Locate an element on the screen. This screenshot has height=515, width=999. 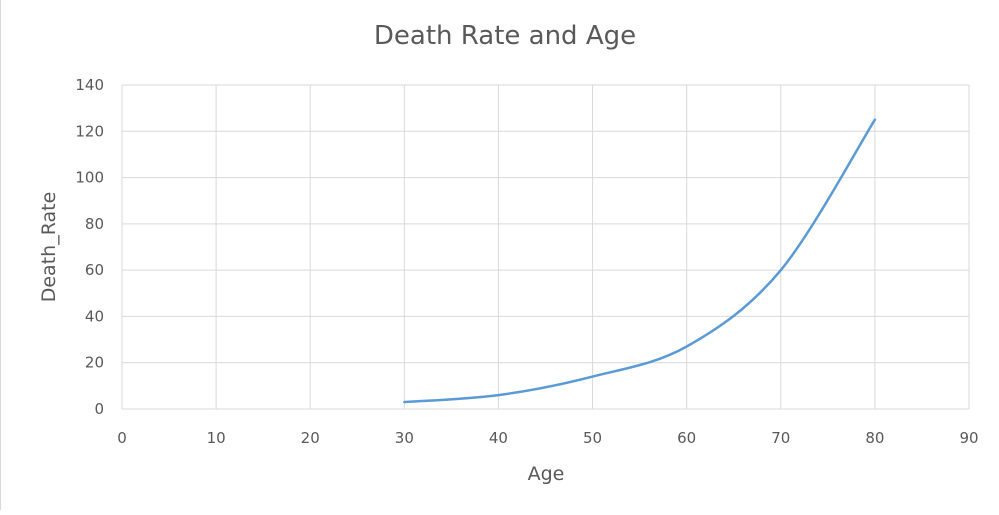
x-tick-label: 40 is located at coordinates (498, 438).